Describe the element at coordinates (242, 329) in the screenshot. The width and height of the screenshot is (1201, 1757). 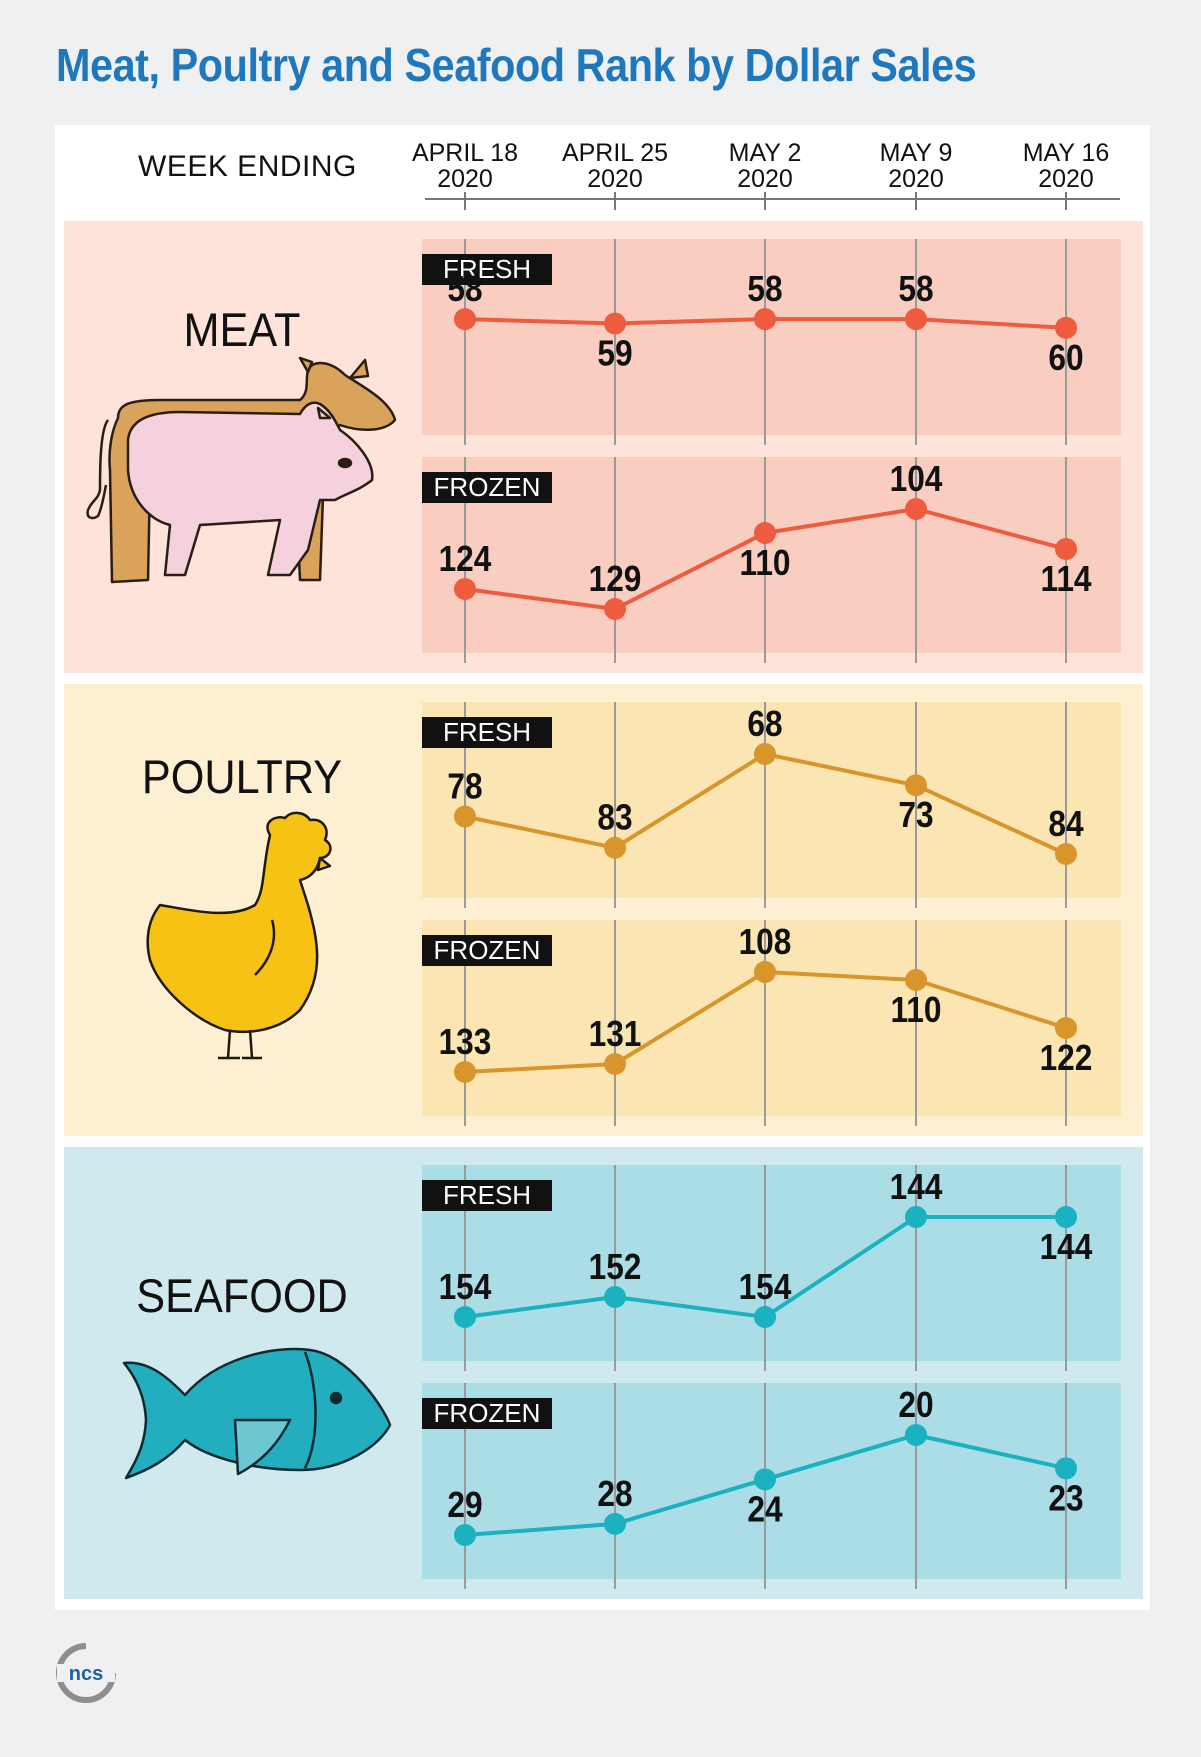
I see `category-label-meat: MEAT` at that location.